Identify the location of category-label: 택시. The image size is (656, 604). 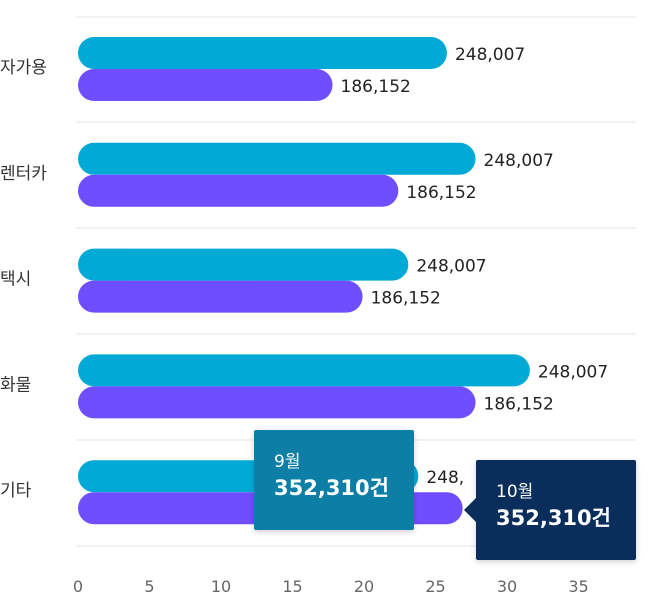
(15, 280).